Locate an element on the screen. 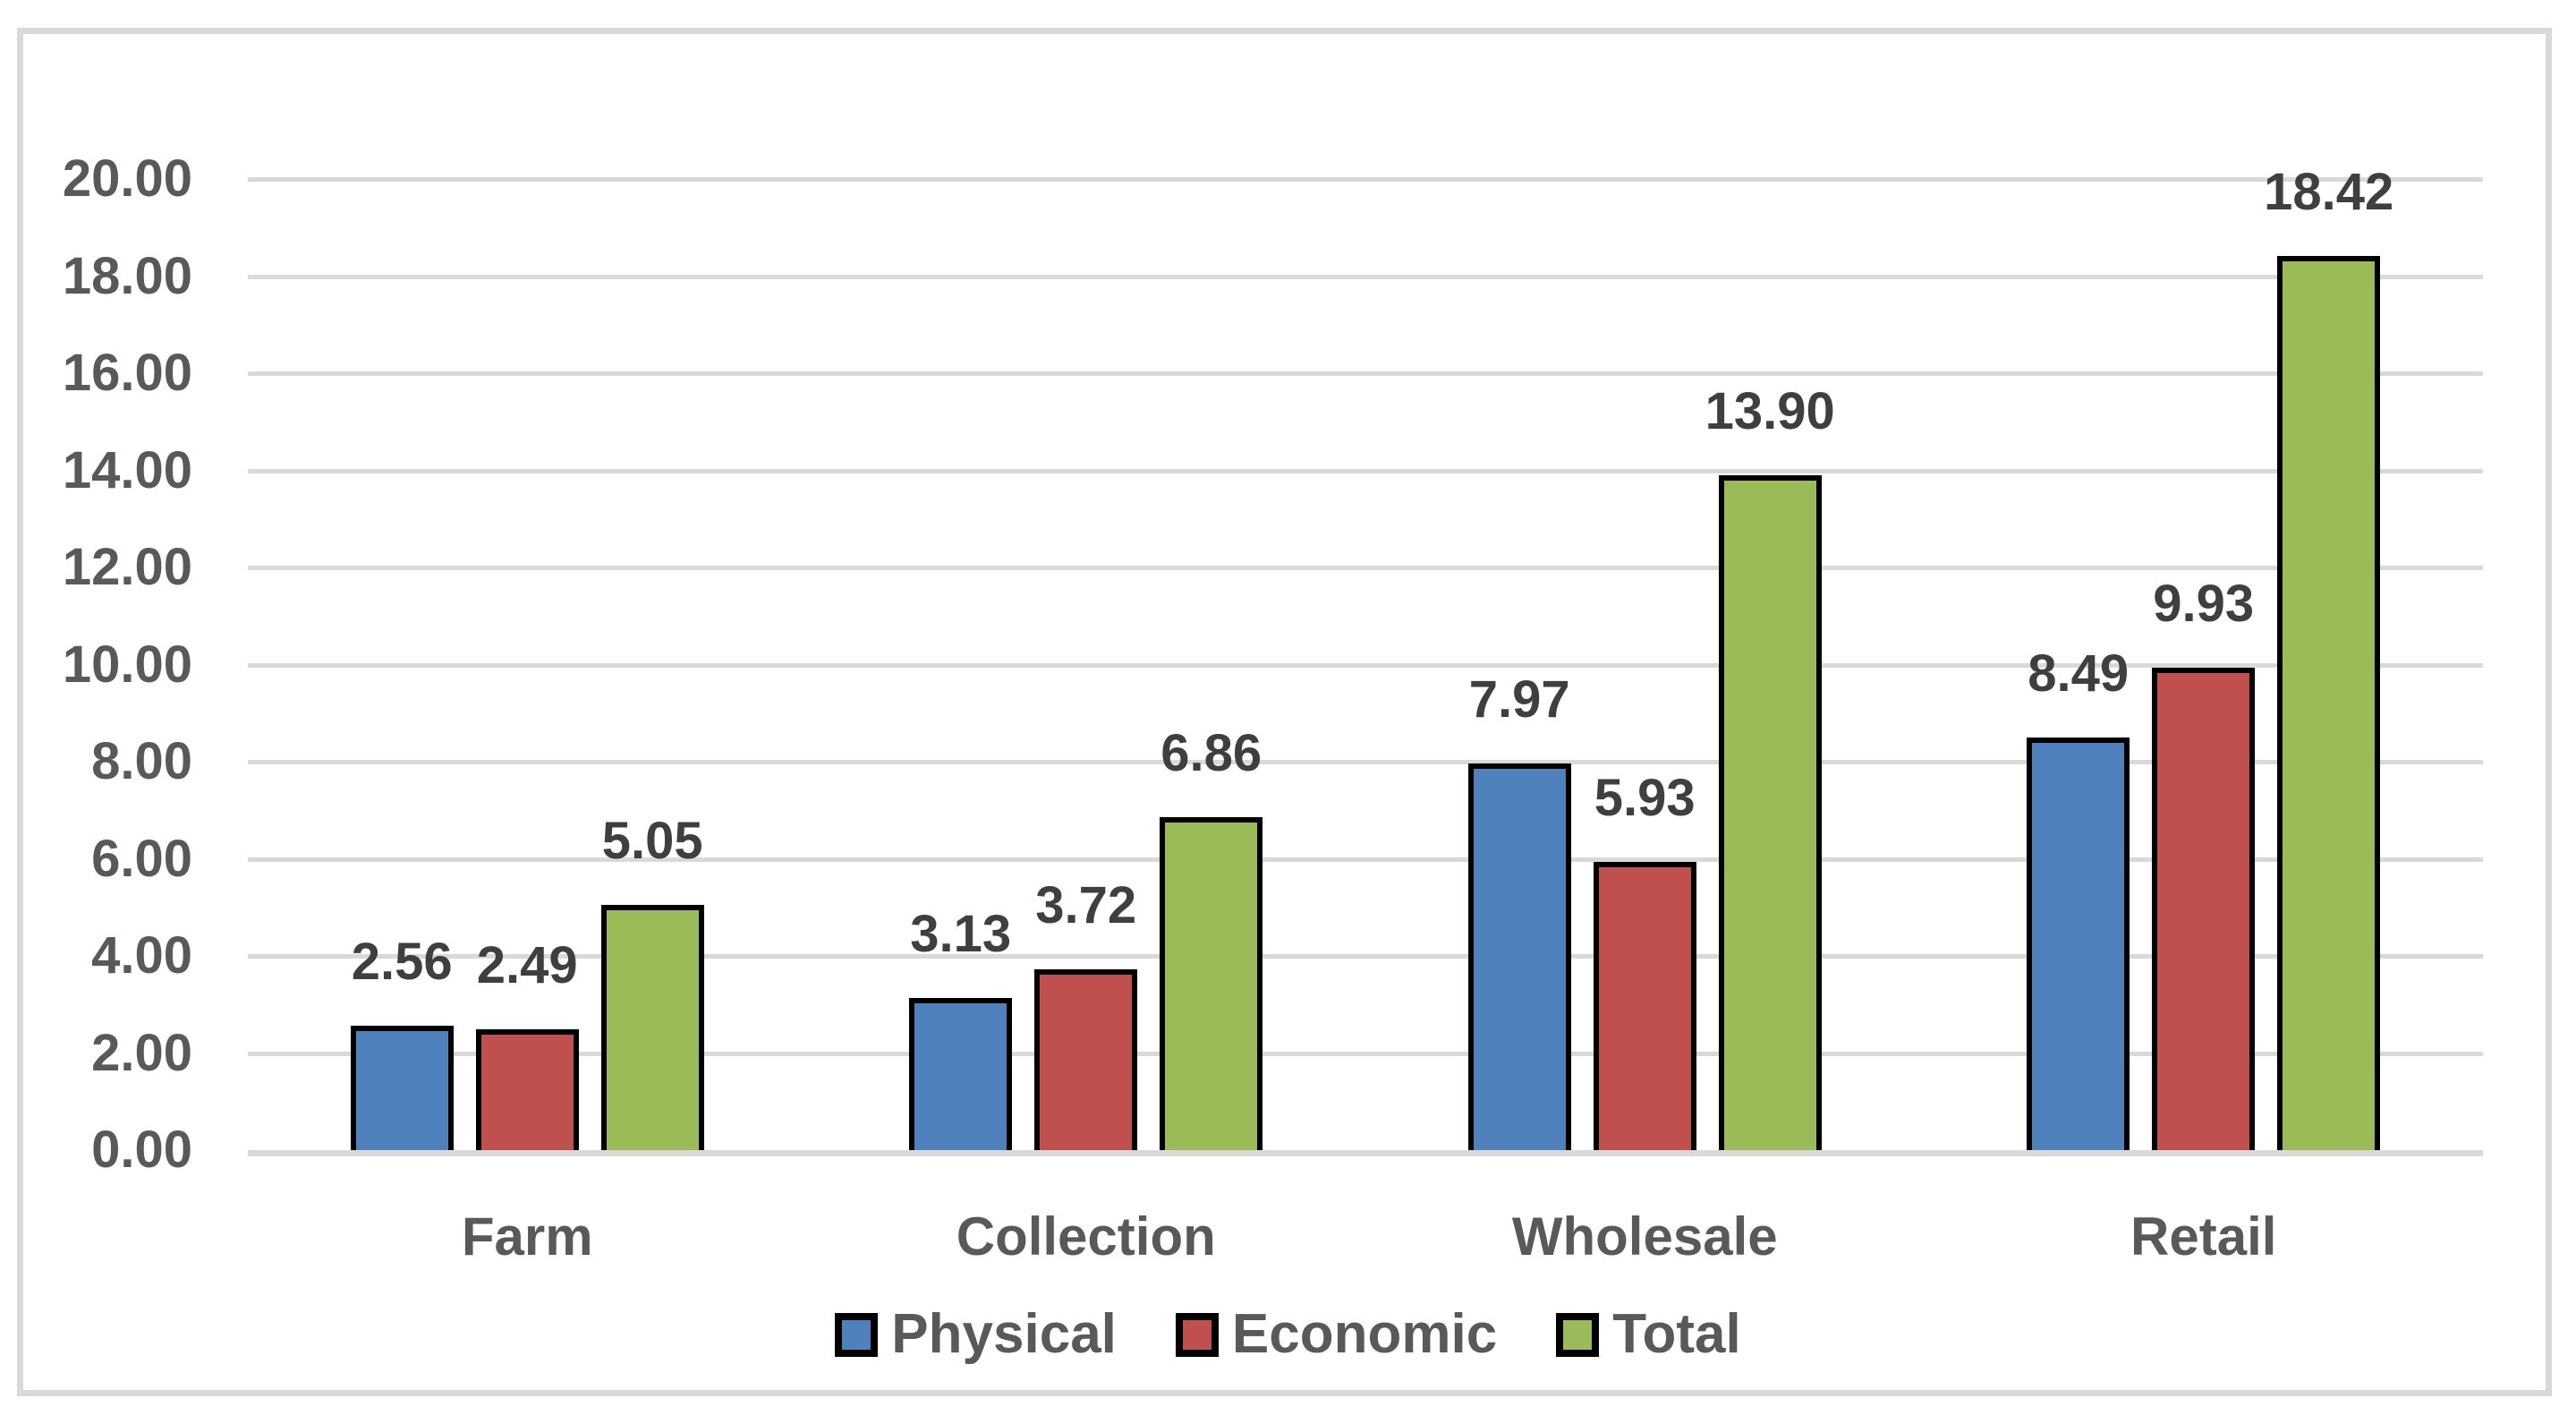 This screenshot has height=1424, width=2576. legend: Physical Economic Total is located at coordinates (1288, 1334).